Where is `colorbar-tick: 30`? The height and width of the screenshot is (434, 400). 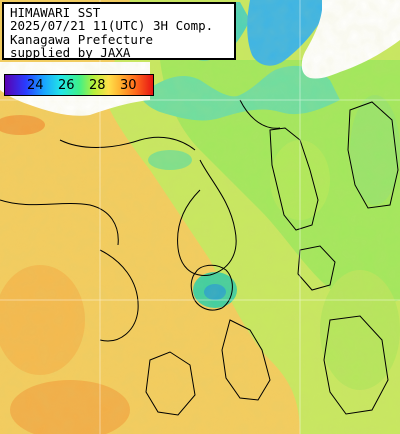 colorbar-tick: 30 is located at coordinates (128, 85).